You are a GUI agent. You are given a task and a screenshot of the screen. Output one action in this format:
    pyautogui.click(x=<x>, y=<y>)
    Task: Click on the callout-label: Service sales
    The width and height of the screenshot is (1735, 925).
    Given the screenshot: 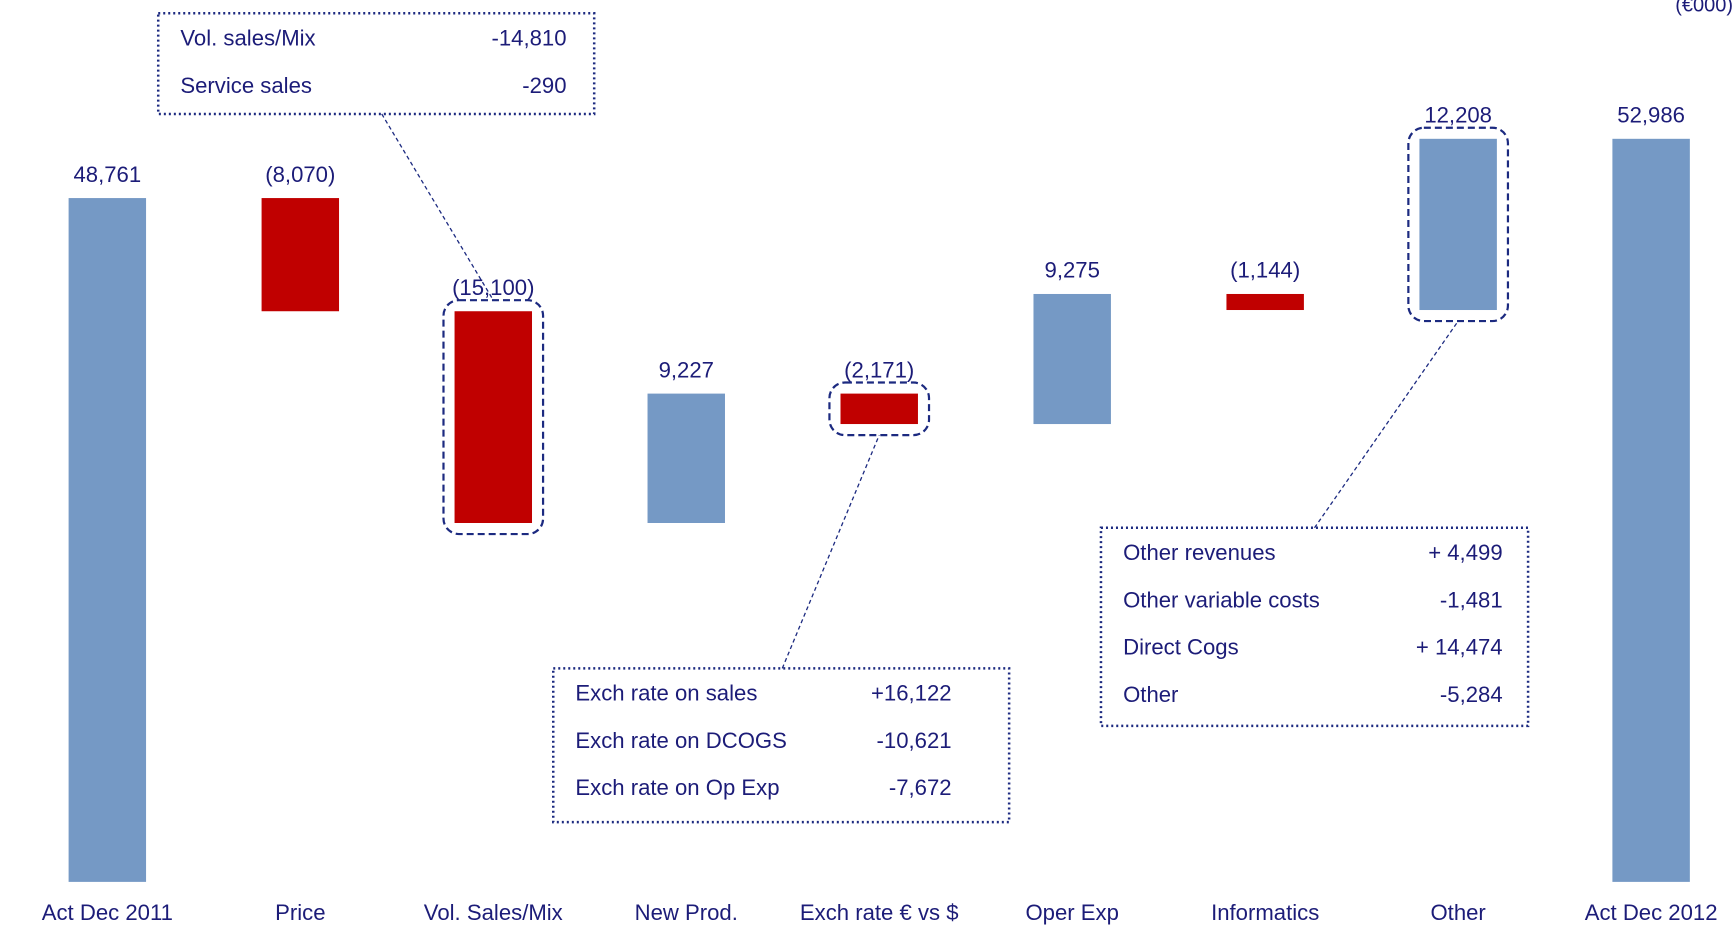 What is the action you would take?
    pyautogui.click(x=246, y=85)
    